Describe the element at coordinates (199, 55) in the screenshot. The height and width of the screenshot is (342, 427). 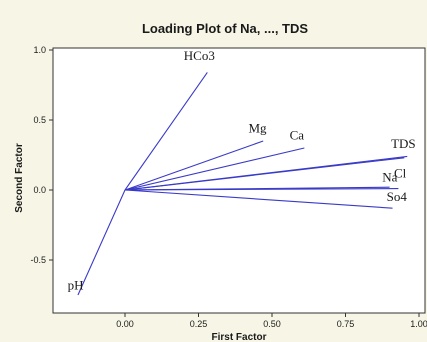
I see `loading-label-hco3: HCo3` at that location.